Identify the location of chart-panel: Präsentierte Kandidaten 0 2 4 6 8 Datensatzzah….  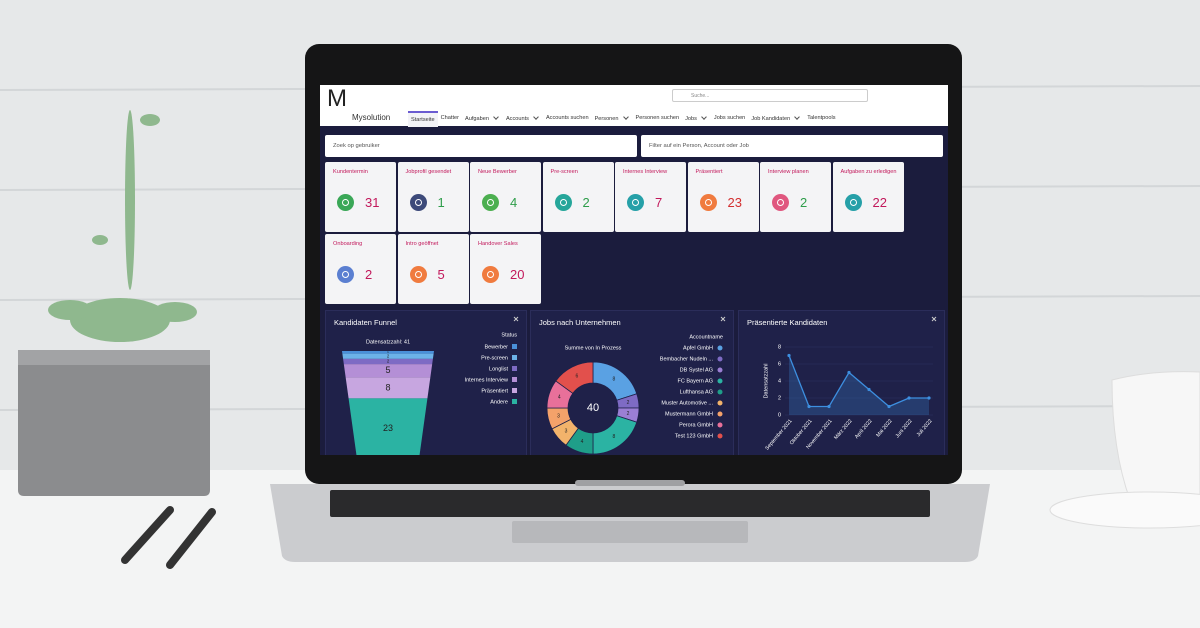
(841, 382).